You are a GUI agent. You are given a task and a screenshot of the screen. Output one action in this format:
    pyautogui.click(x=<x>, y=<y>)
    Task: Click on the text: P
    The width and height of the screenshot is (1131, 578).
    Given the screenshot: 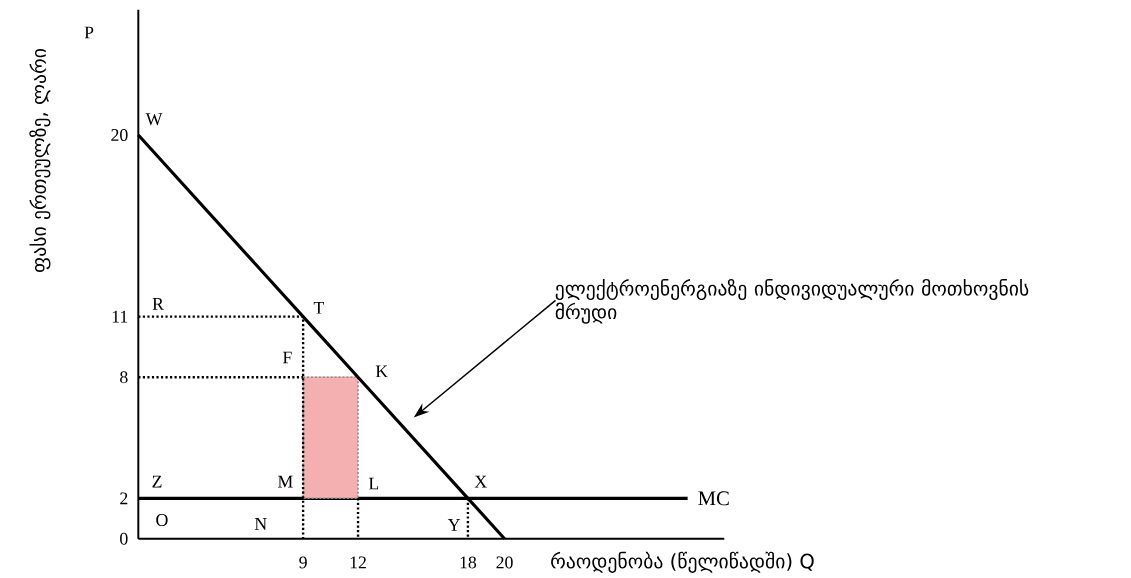 What is the action you would take?
    pyautogui.click(x=89, y=32)
    